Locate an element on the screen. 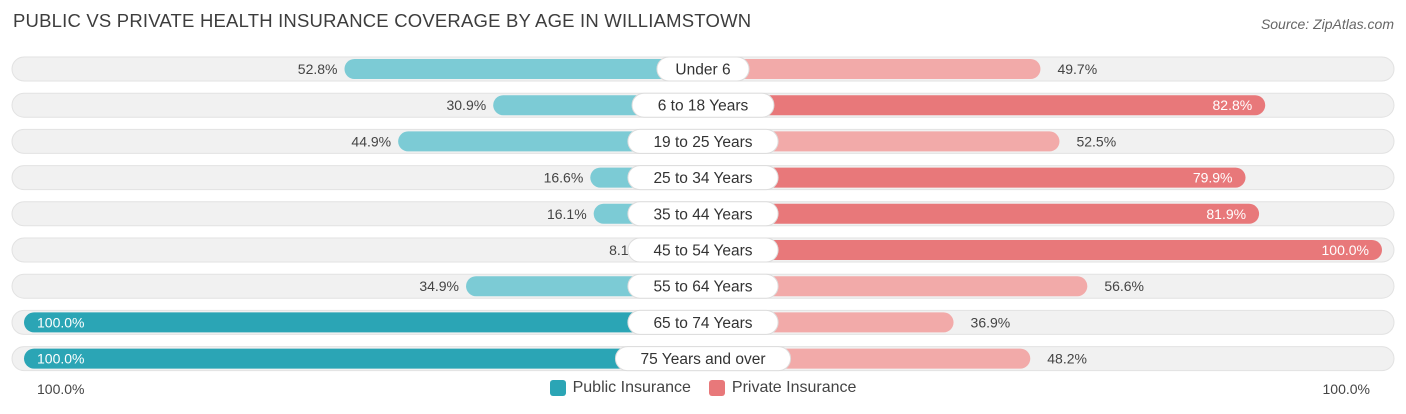  category-label: 35 to 44 Years is located at coordinates (702, 214).